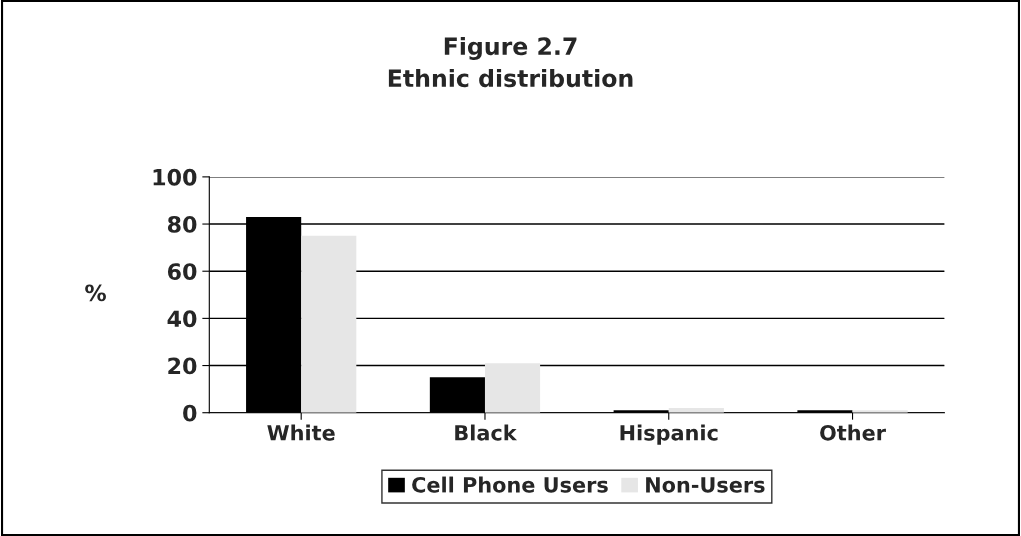 The width and height of the screenshot is (1021, 536). What do you see at coordinates (669, 434) in the screenshot?
I see `x-tick-label: Hispanic` at bounding box center [669, 434].